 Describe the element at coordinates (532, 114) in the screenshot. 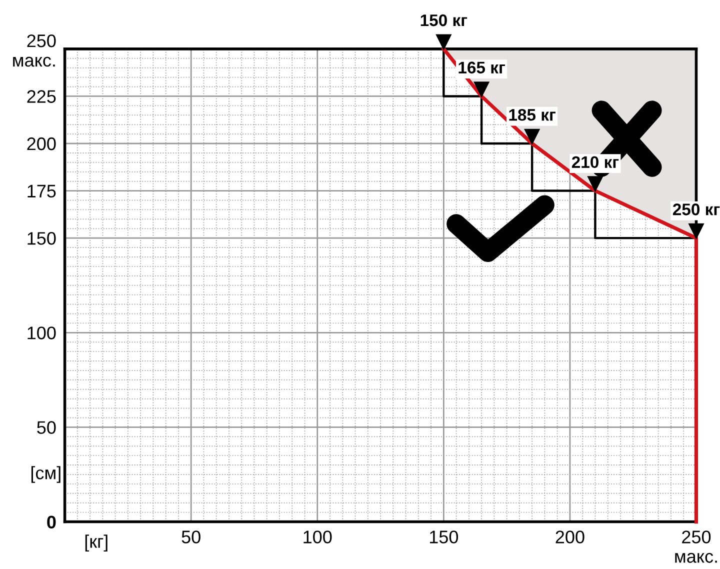

I see `annotation: 185 кг` at that location.